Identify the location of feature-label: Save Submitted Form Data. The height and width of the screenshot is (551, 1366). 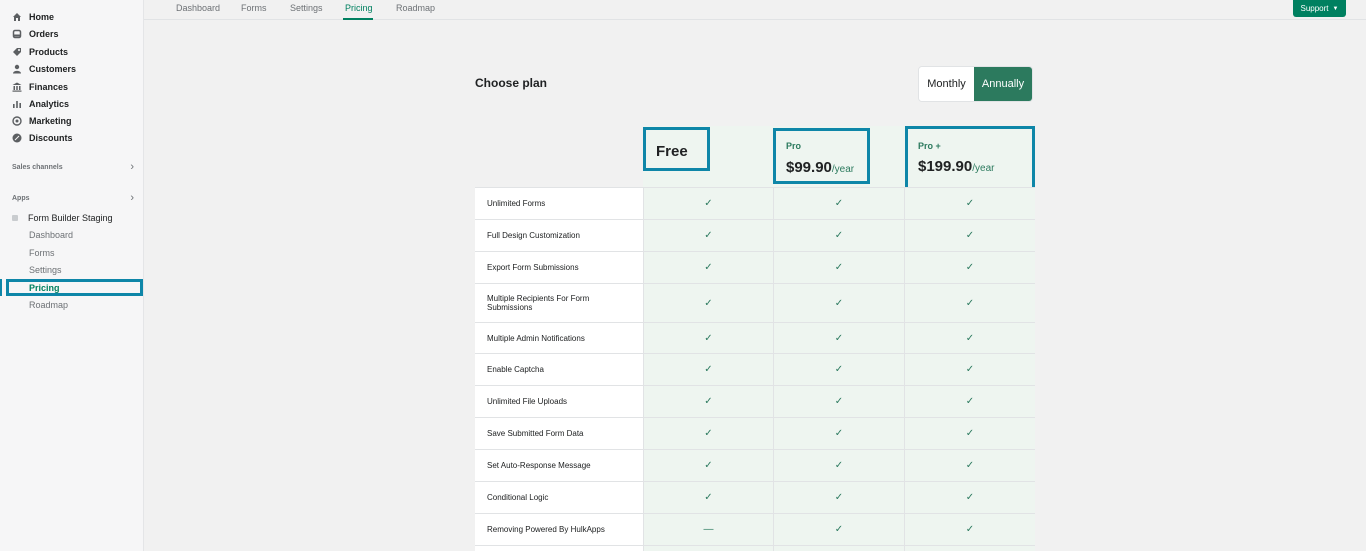
(559, 433).